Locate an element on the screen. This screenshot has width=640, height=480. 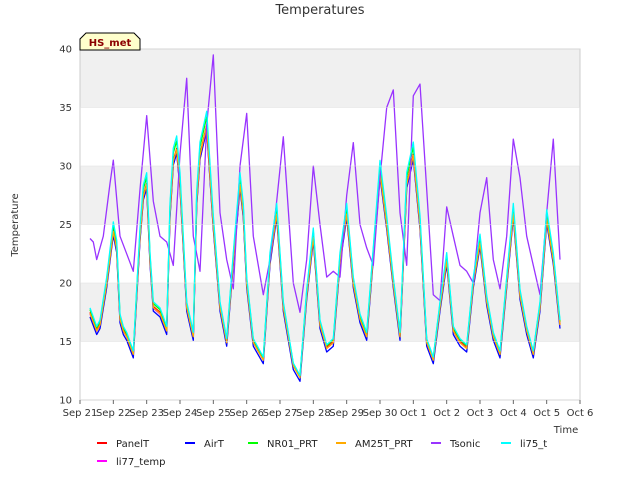
x-tick-label: Oct 2 is located at coordinates (446, 413).